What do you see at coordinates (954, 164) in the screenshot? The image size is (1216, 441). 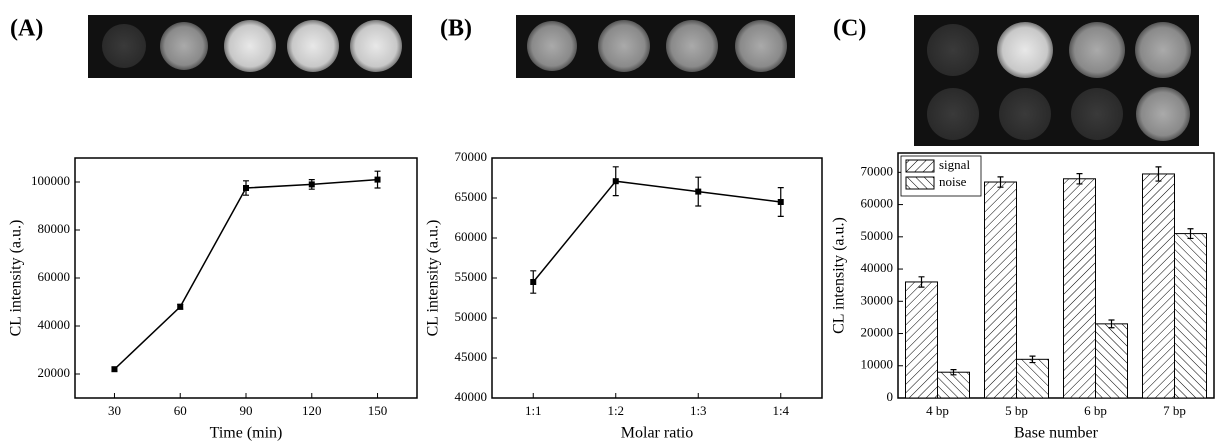 I see `legend-label: signal` at bounding box center [954, 164].